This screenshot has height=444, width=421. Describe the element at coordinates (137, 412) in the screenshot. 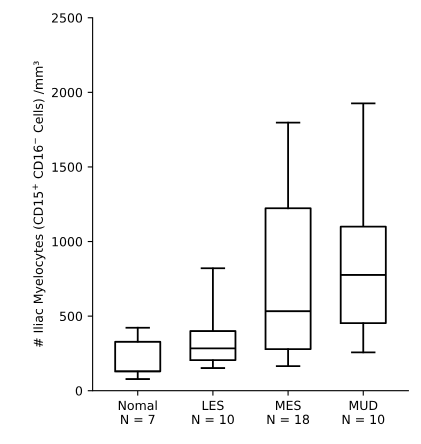

I see `x-tick-label: Nomal N = 7` at that location.